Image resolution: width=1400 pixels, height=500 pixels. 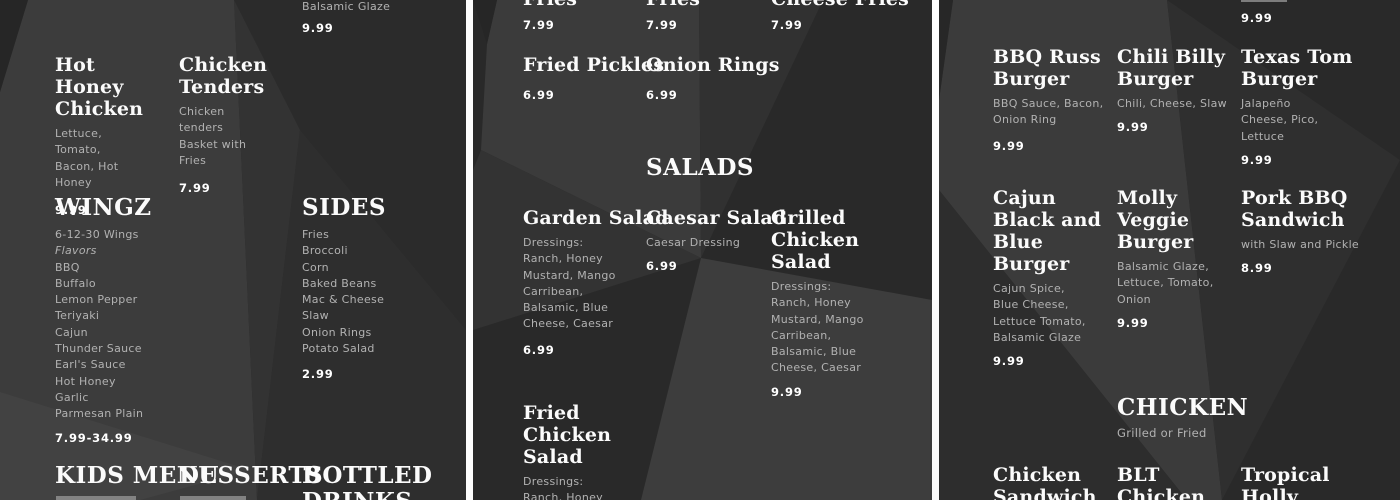 I want to click on item-title: BLT Chicken Sandwich, so click(x=1161, y=482).